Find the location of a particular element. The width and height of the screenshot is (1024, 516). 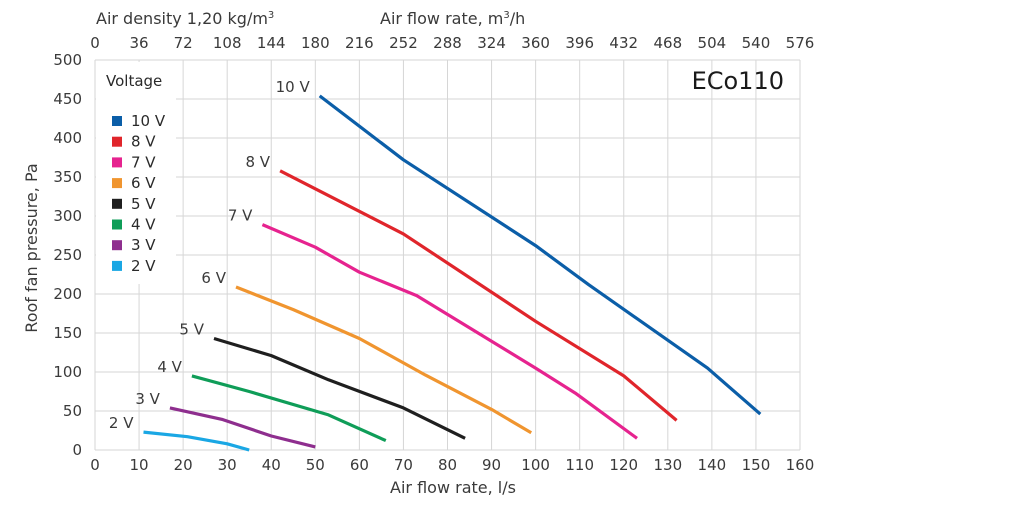

legend-item-label: 10 V is located at coordinates (148, 121).